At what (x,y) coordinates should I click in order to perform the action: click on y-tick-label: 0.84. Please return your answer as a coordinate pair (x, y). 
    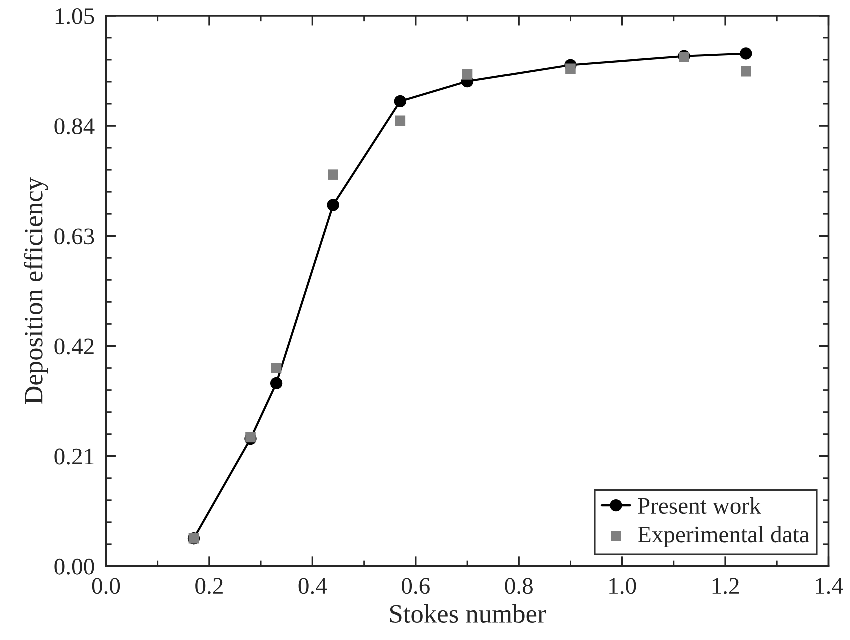
    Looking at the image, I should click on (74, 126).